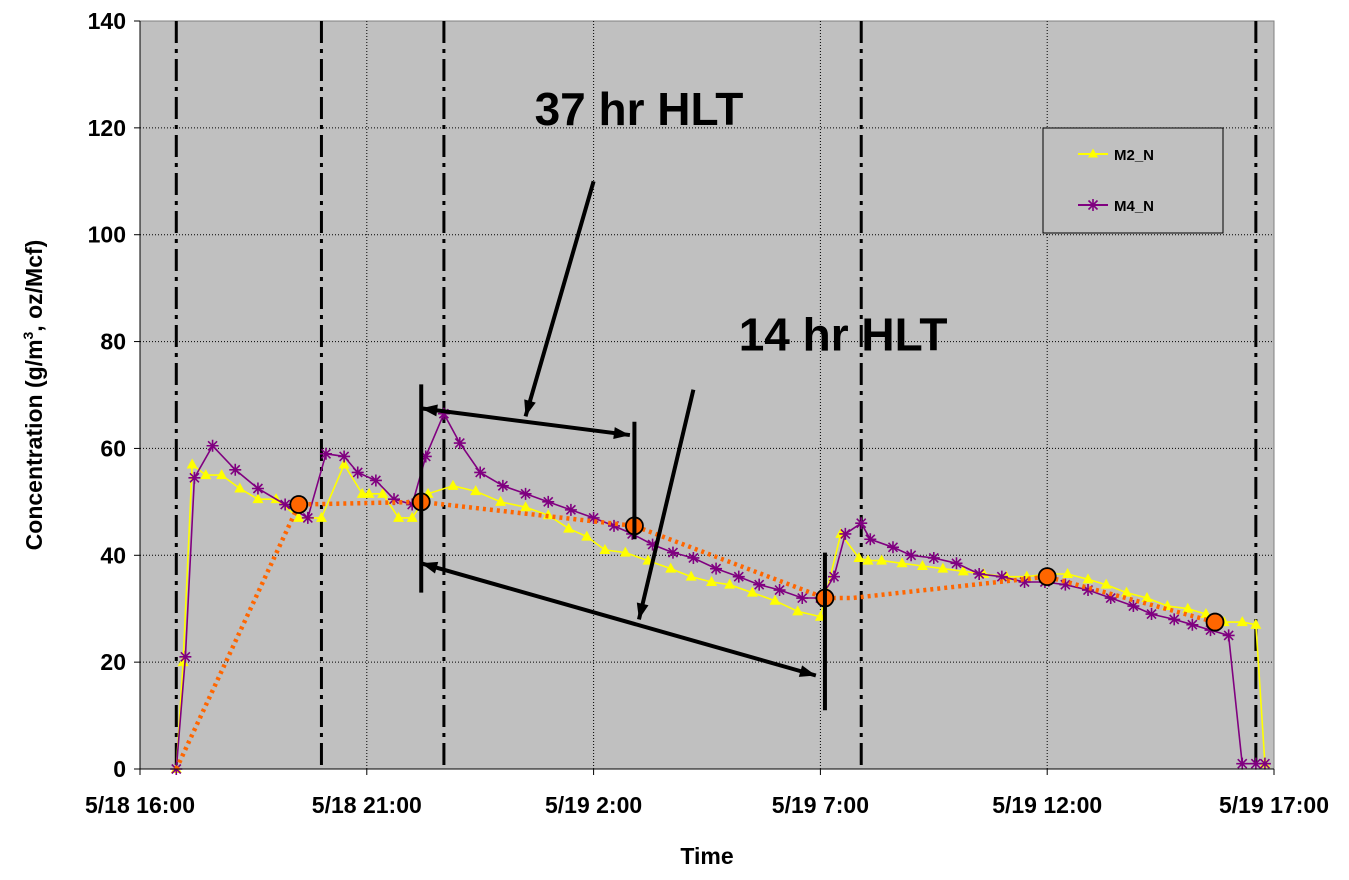  Describe the element at coordinates (820, 805) in the screenshot. I see `x-tick-label: 5/19 7:00` at that location.